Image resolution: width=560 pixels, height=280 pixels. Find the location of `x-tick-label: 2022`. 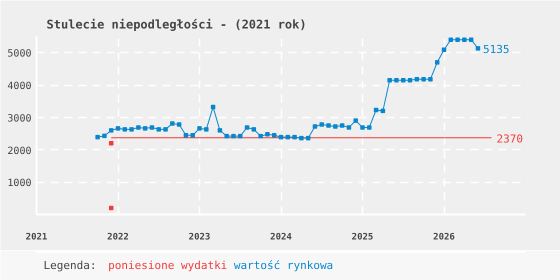

x-tick-label: 2022 is located at coordinates (118, 237).